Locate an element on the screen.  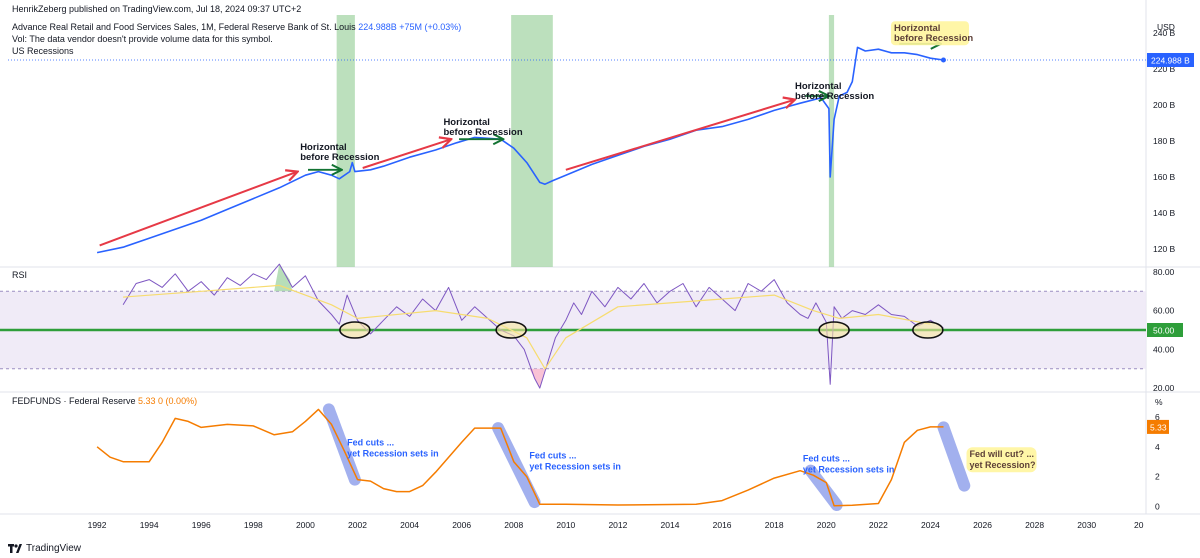
x-tick-label: 2004 is located at coordinates (409, 525).